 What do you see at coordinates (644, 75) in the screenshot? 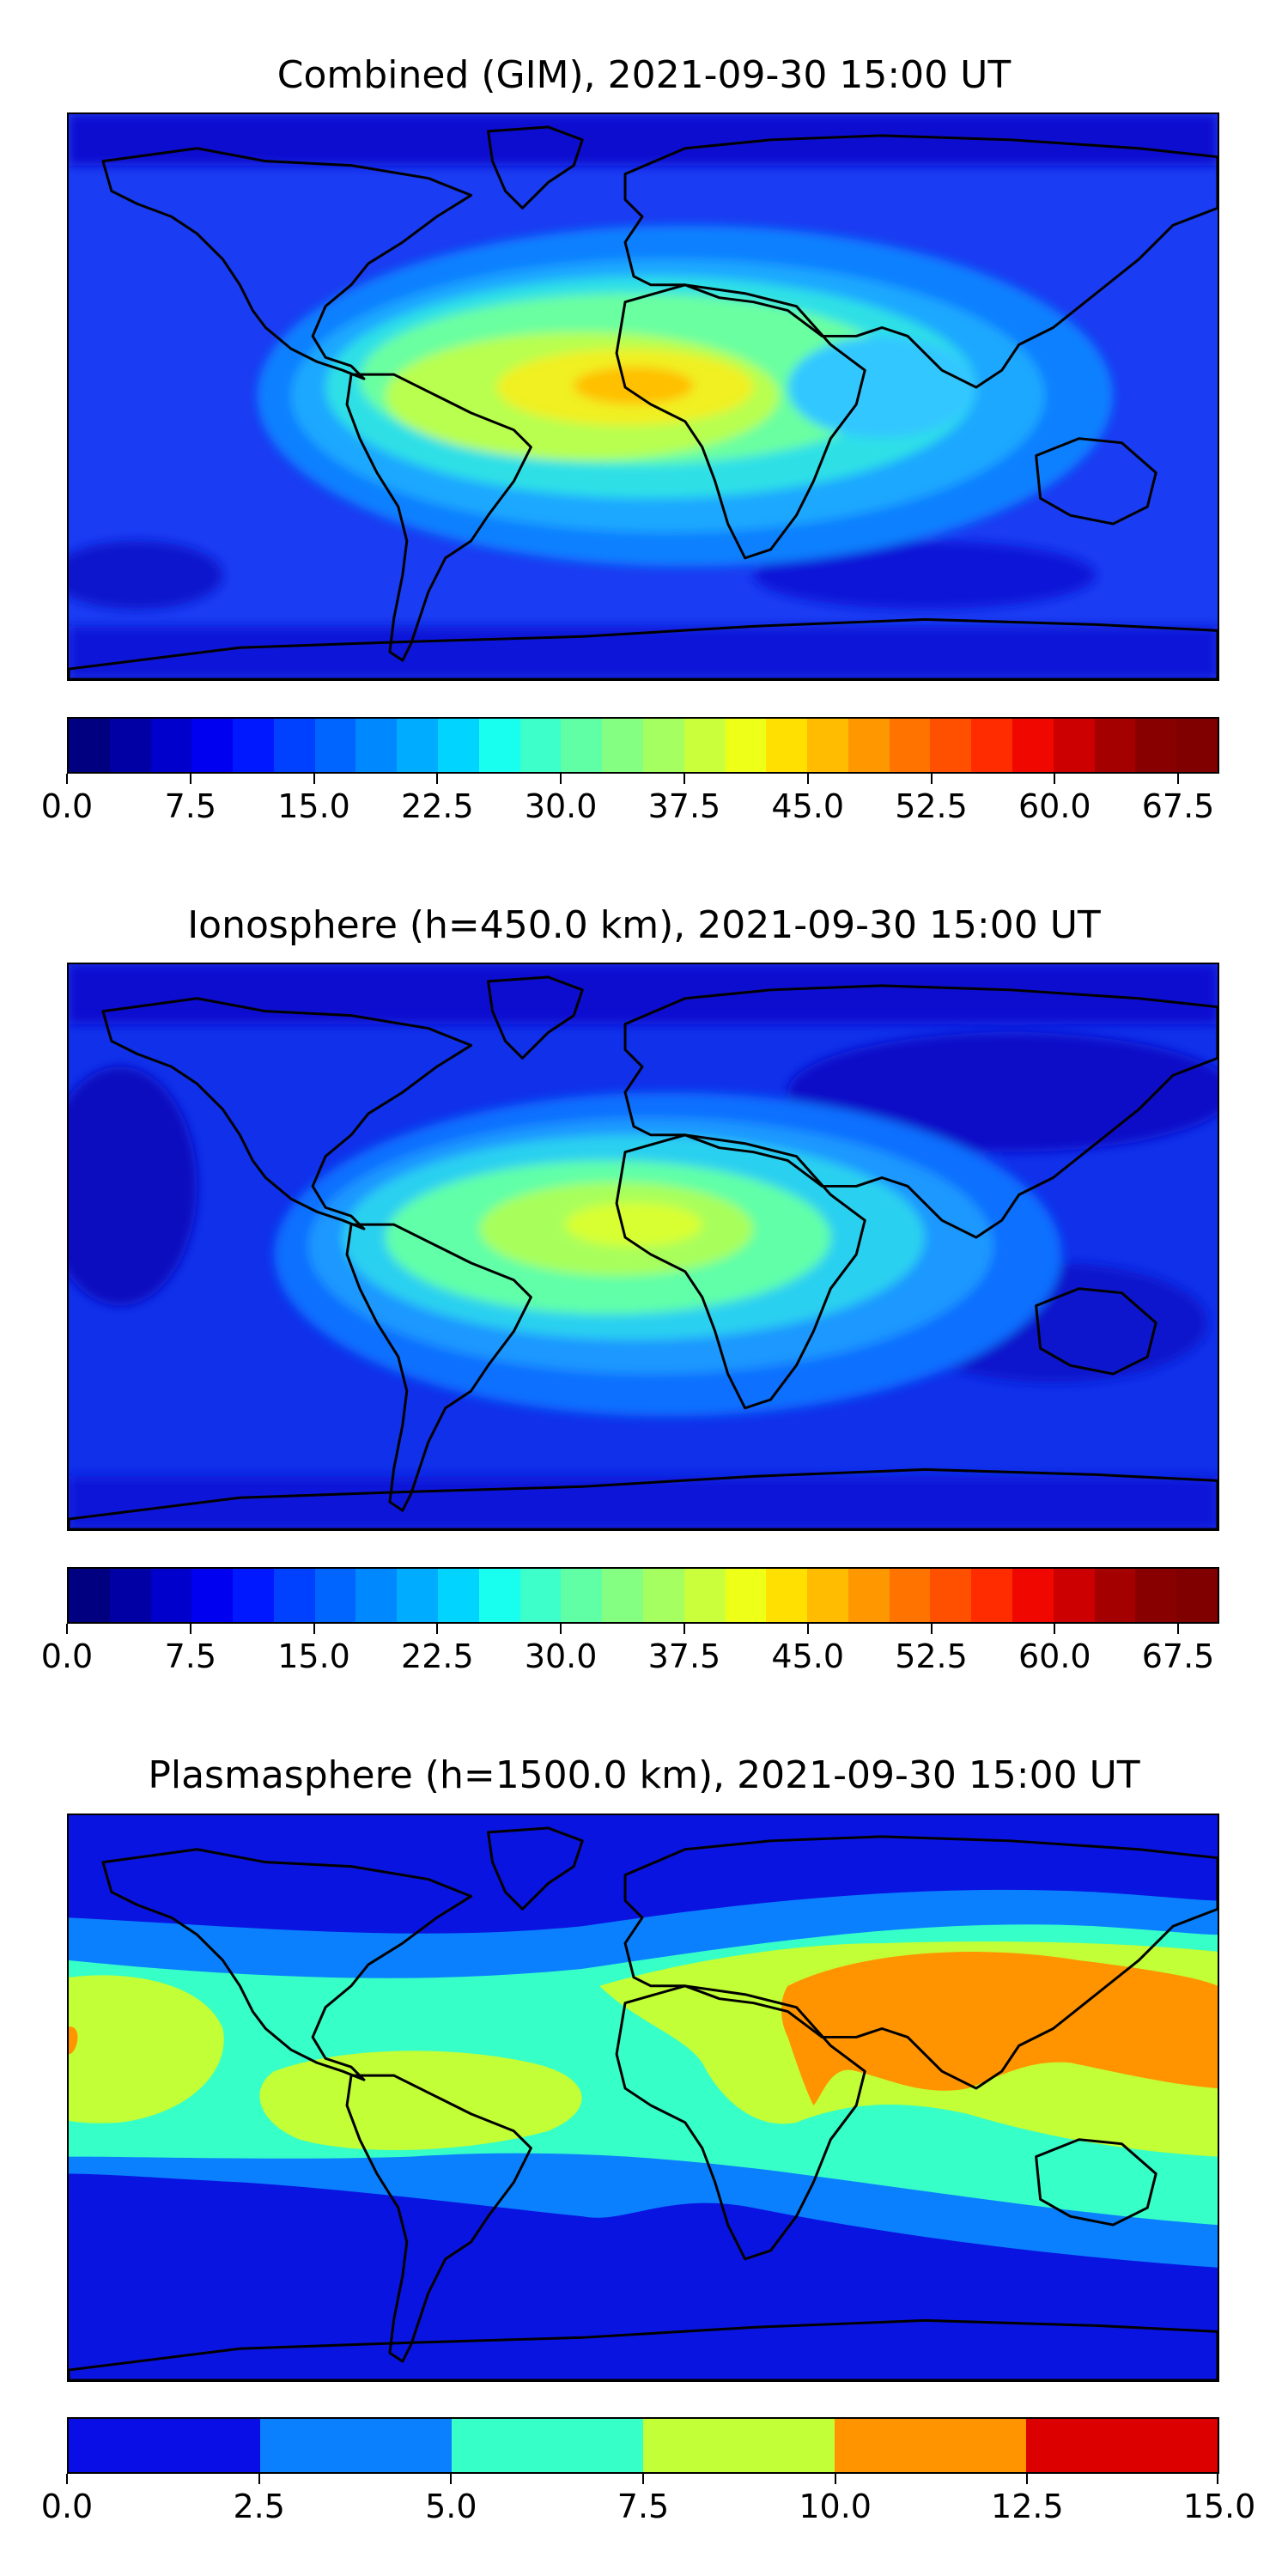
I see `panel-title-combined: Combined (GIM), 2021-09-30 15:00 UT` at bounding box center [644, 75].